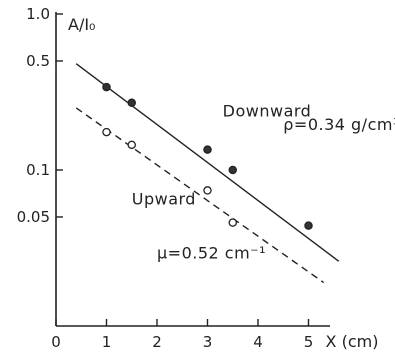 Image resolution: width=395 pixels, height=354 pixels. I want to click on y-tick-label: 0.1, so click(38, 170).